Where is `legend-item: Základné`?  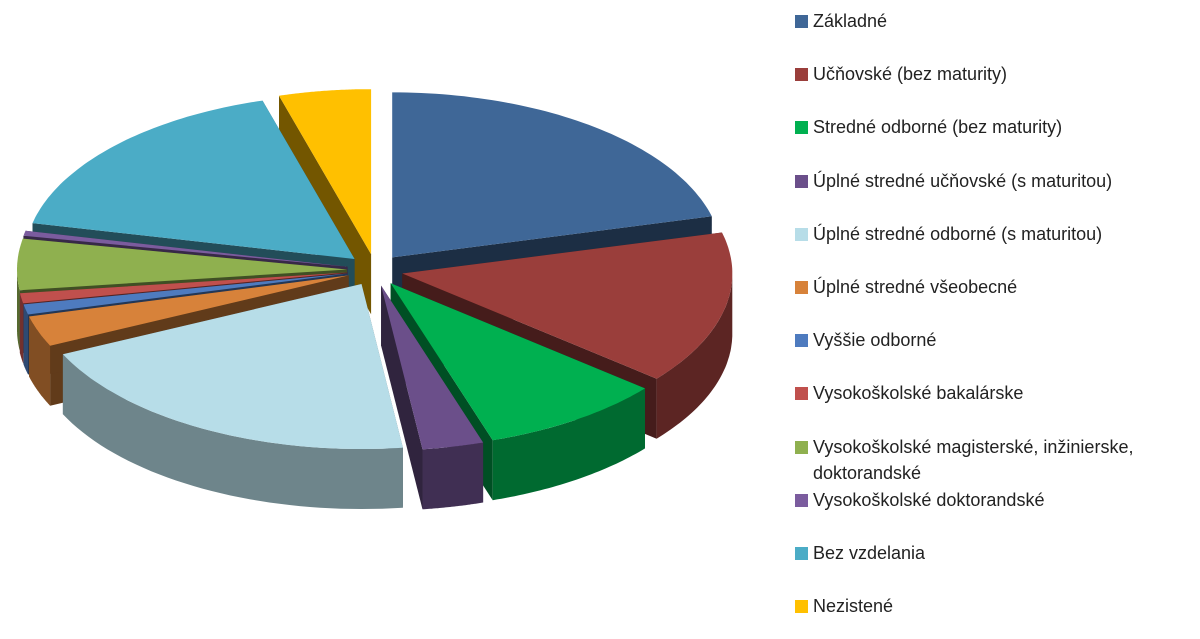 legend-item: Základné is located at coordinates (995, 21).